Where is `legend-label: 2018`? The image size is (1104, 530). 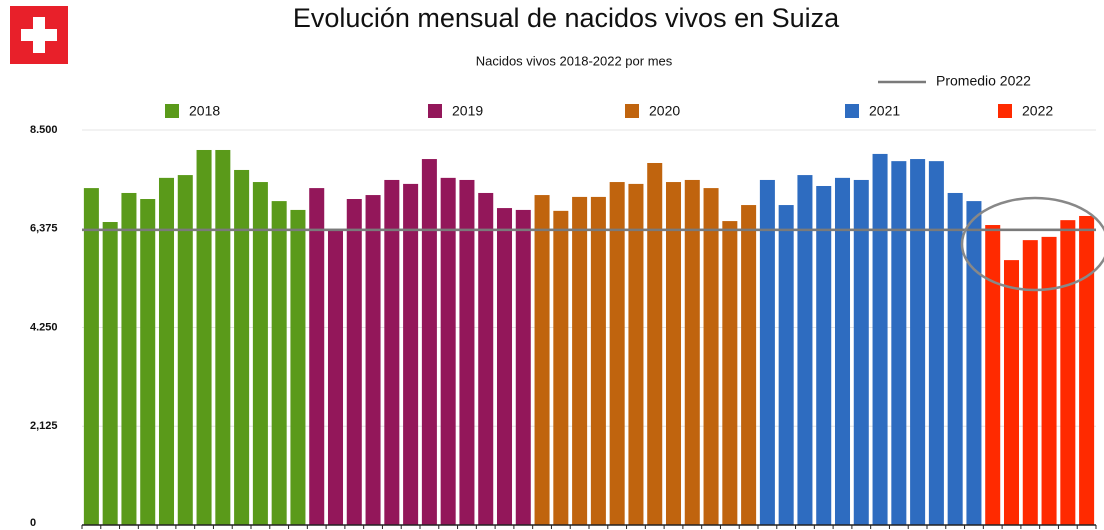 legend-label: 2018 is located at coordinates (204, 111).